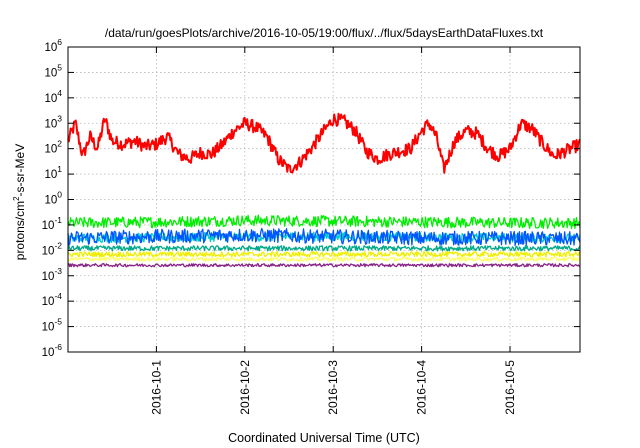  What do you see at coordinates (510, 387) in the screenshot?
I see `x-tick-label: 2016-10-5` at bounding box center [510, 387].